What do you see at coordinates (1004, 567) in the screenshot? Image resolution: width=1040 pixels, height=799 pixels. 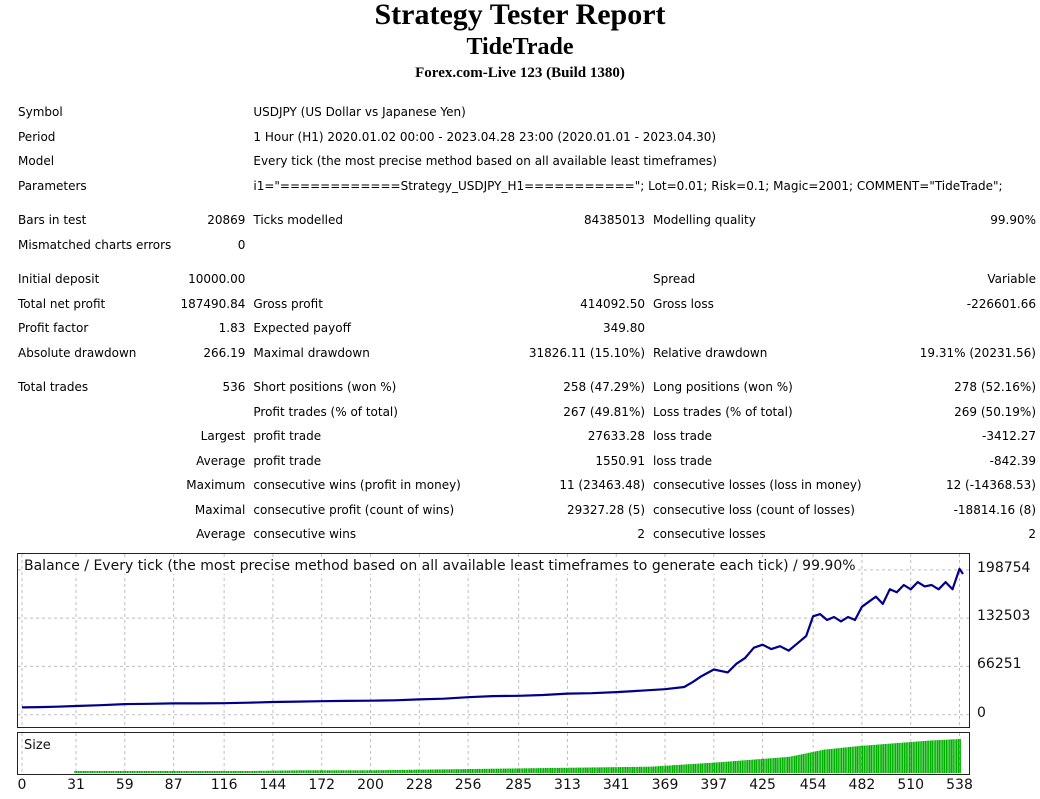 I see `y-tick-label: 198754` at bounding box center [1004, 567].